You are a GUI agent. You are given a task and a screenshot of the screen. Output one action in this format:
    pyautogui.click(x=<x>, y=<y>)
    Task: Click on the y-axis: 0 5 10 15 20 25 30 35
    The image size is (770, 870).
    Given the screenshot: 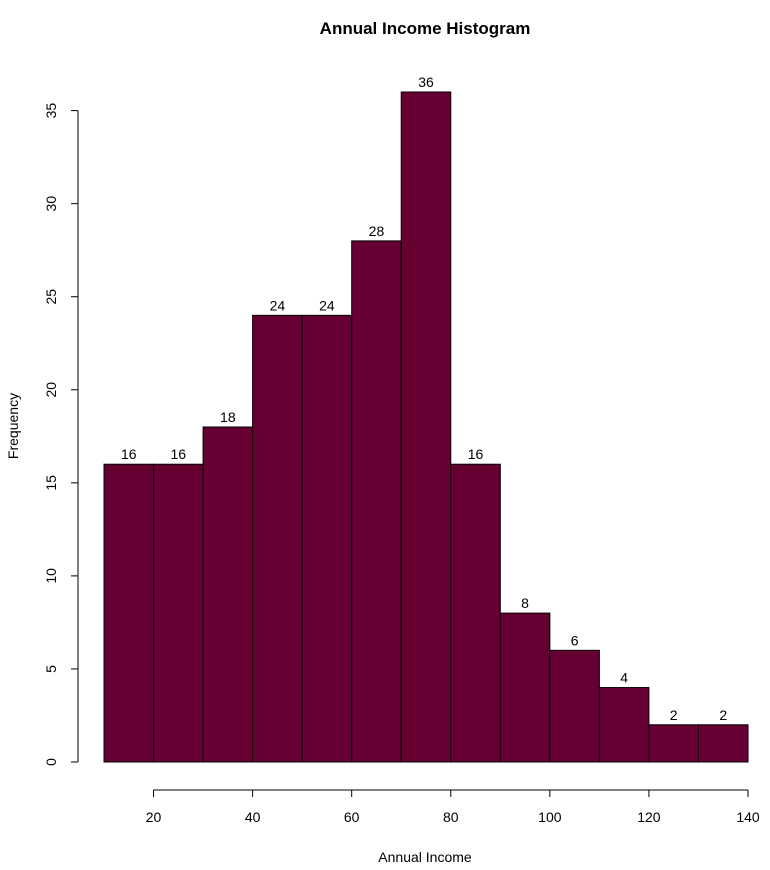 What is the action you would take?
    pyautogui.click(x=61, y=434)
    